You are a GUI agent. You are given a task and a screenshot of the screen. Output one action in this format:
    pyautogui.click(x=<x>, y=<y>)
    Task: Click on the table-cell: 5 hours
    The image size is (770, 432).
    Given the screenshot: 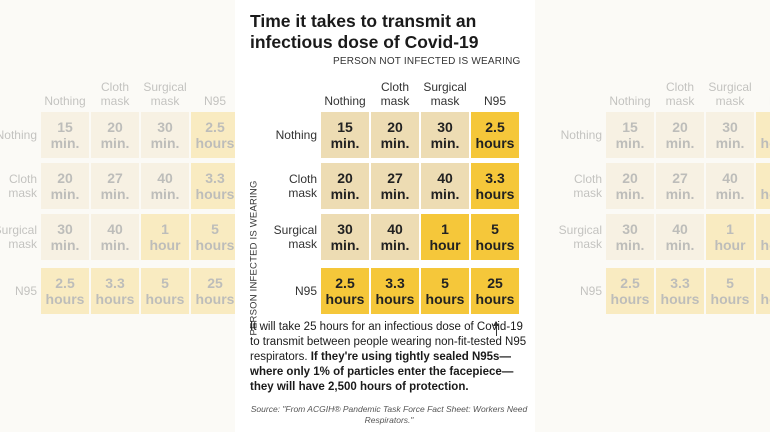 What is the action you would take?
    pyautogui.click(x=445, y=291)
    